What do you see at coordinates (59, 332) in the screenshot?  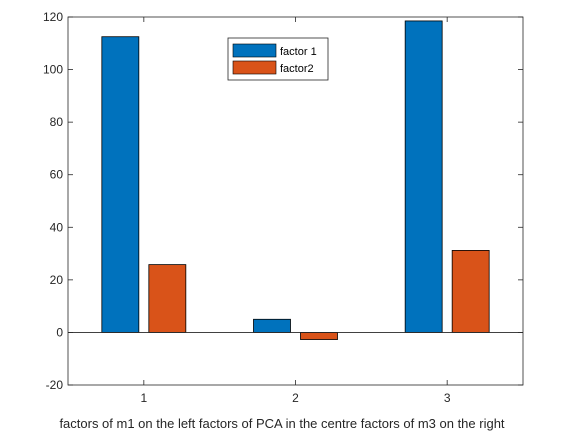 I see `y-tick-label: 0` at bounding box center [59, 332].